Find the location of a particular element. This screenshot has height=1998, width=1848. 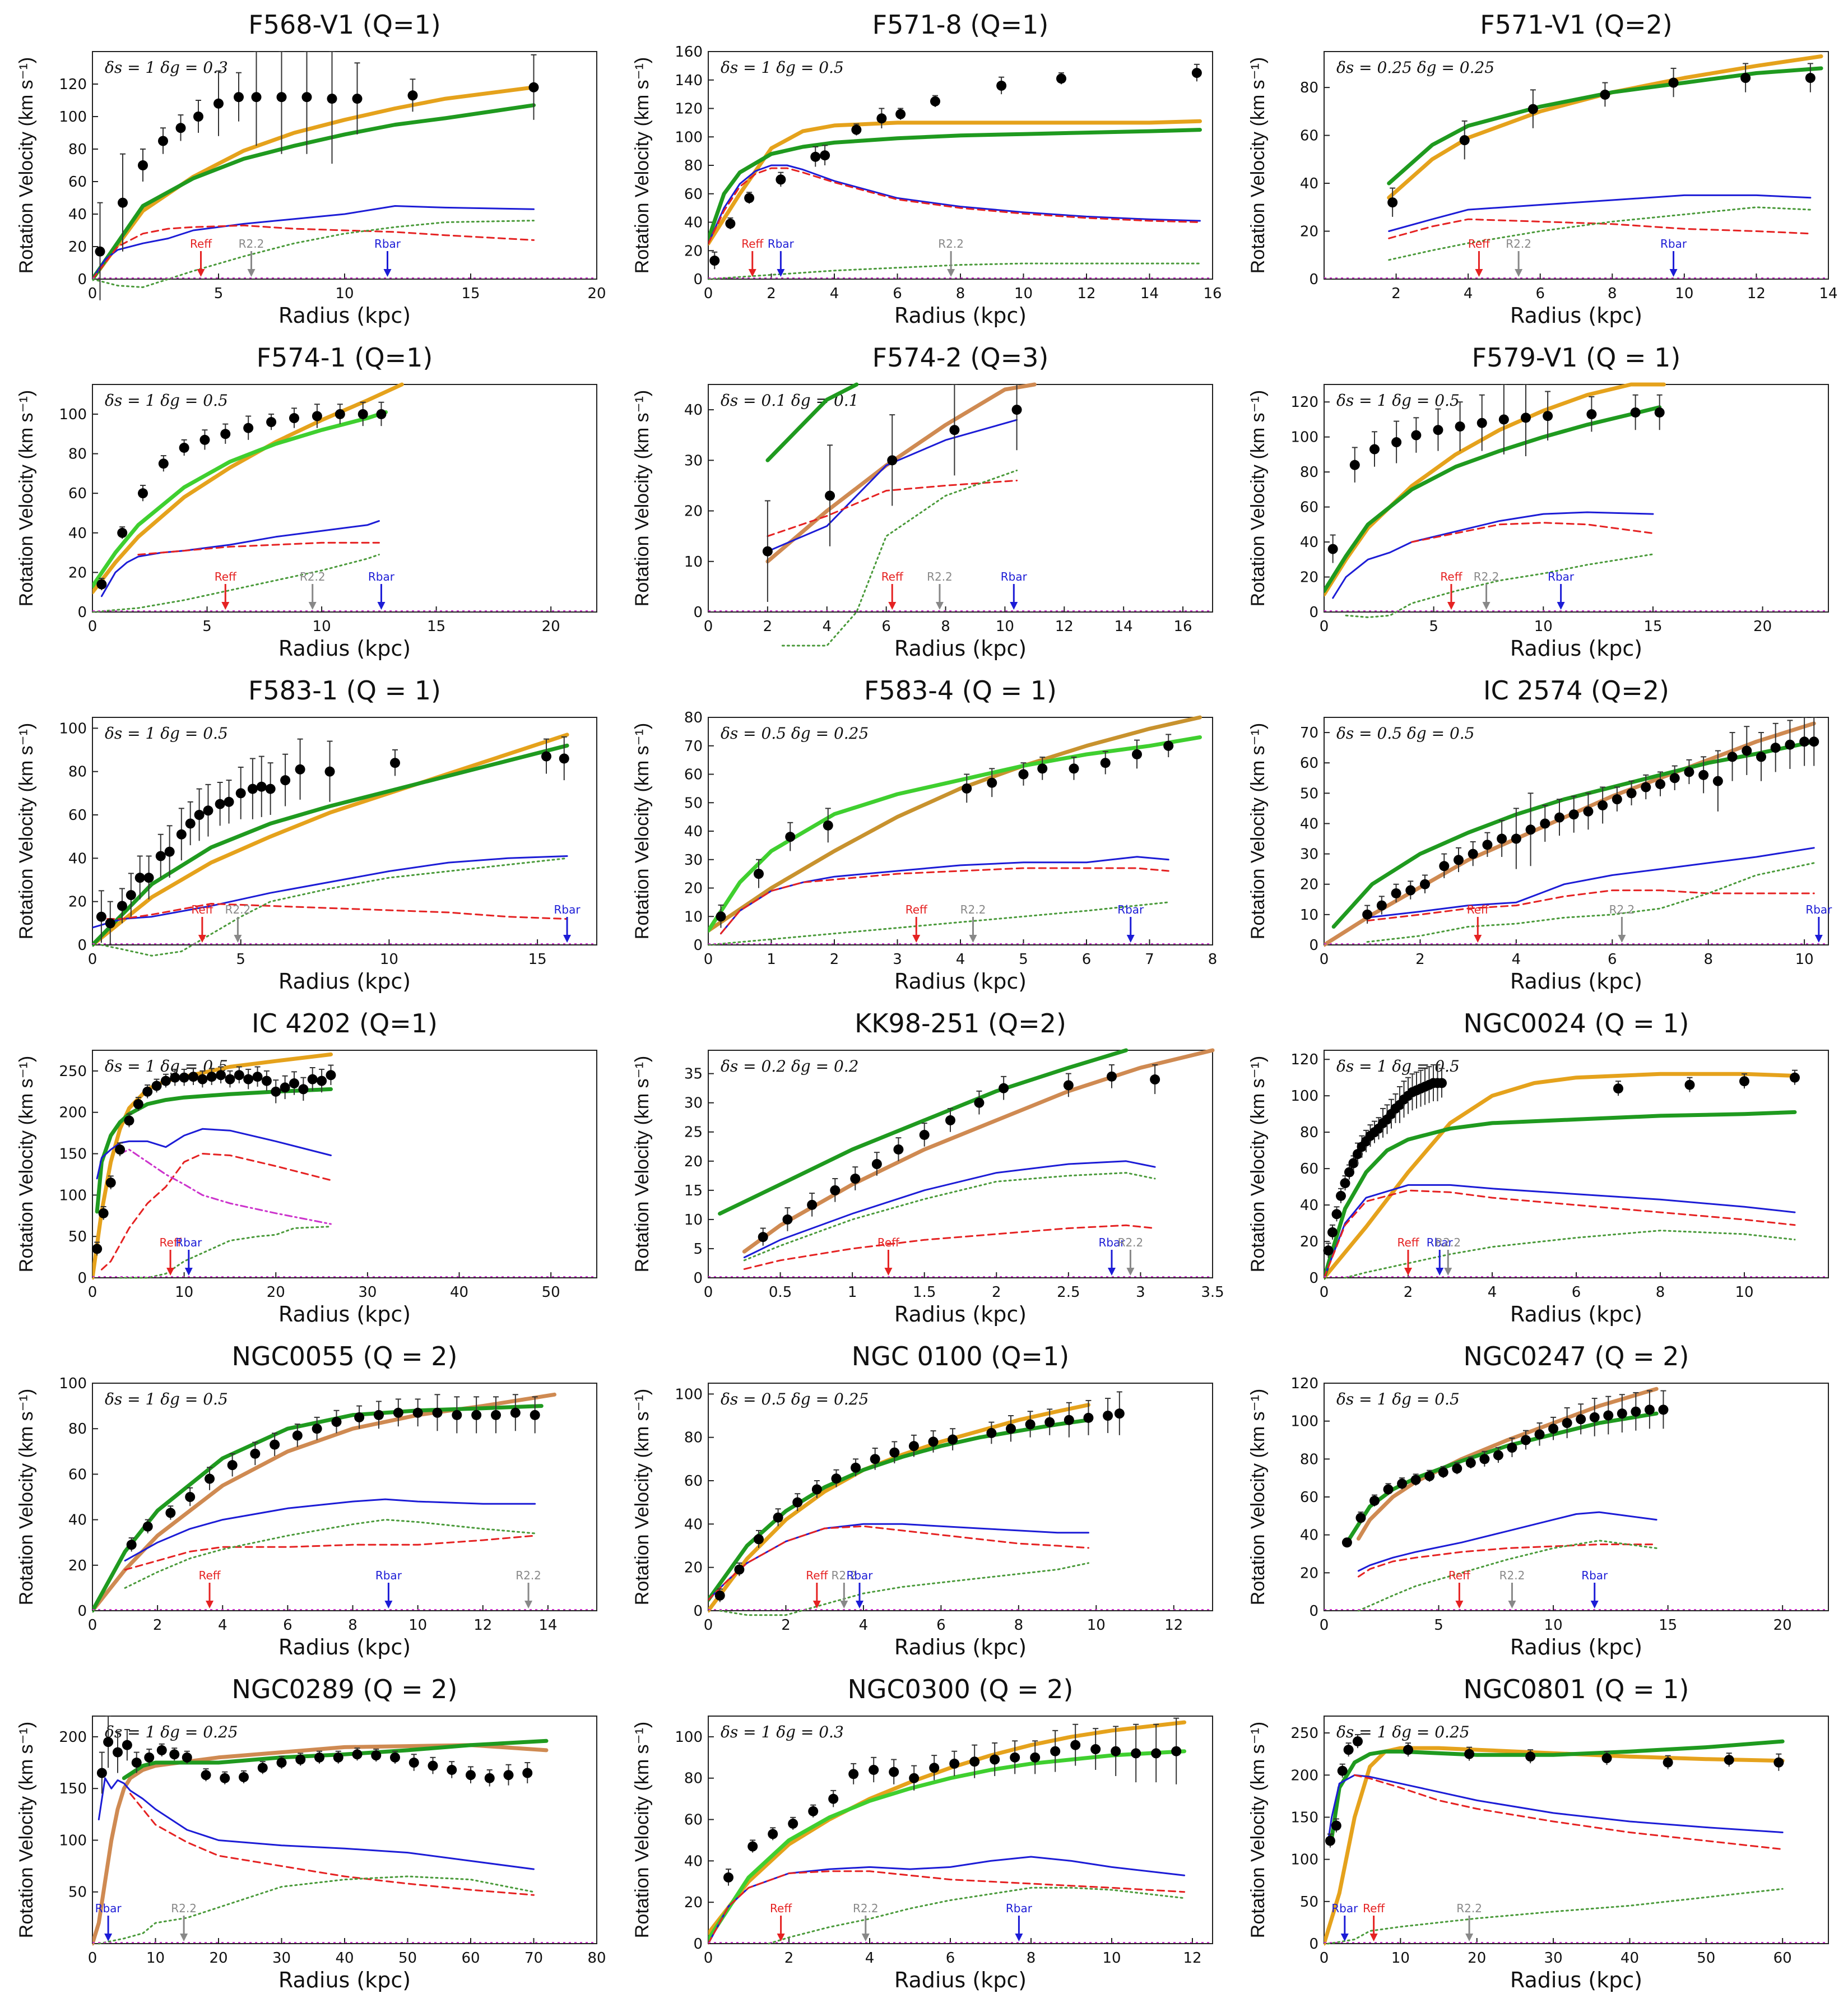

series-line-gas is located at coordinates (316, 1910).